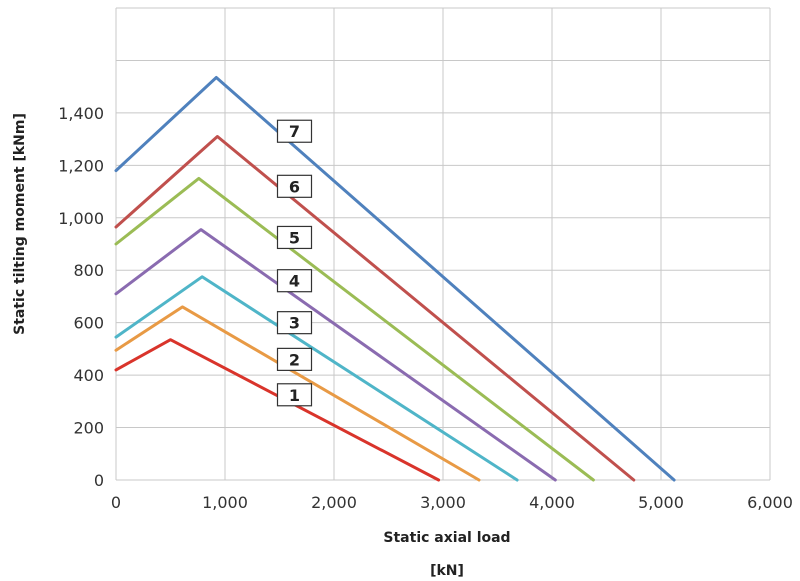 The height and width of the screenshot is (581, 800). Describe the element at coordinates (225, 502) in the screenshot. I see `x-tick-label: 1,000` at that location.